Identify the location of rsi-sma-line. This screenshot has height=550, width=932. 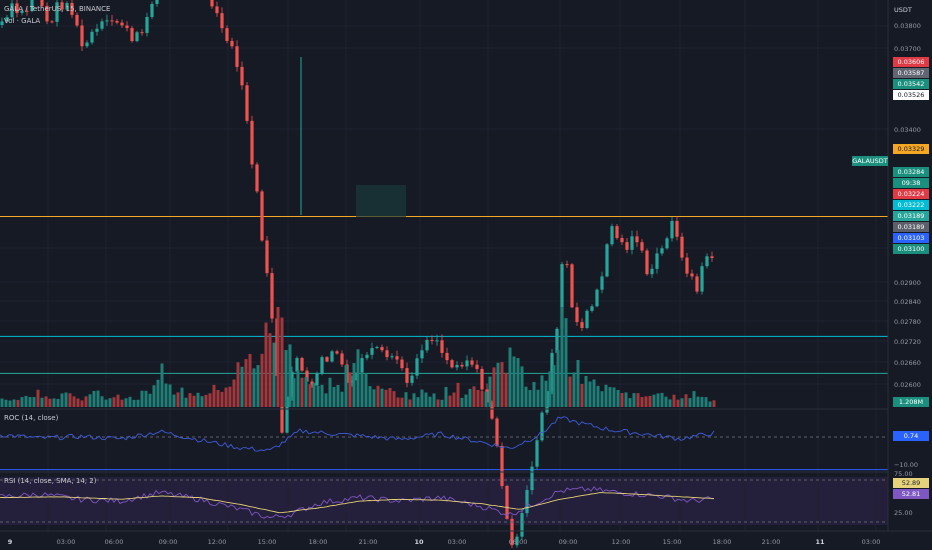
(357, 503).